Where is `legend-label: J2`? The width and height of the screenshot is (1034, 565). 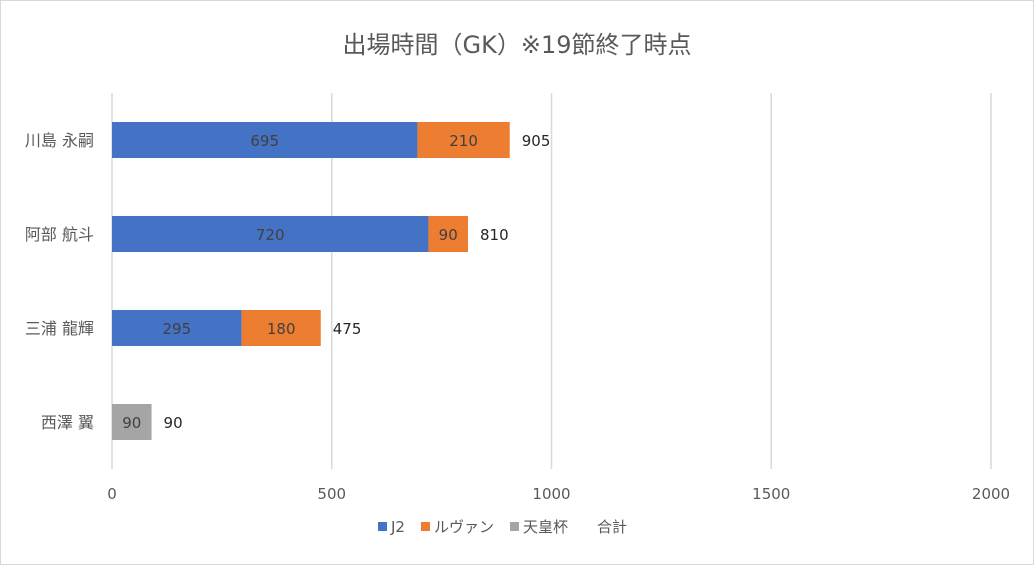 legend-label: J2 is located at coordinates (397, 527).